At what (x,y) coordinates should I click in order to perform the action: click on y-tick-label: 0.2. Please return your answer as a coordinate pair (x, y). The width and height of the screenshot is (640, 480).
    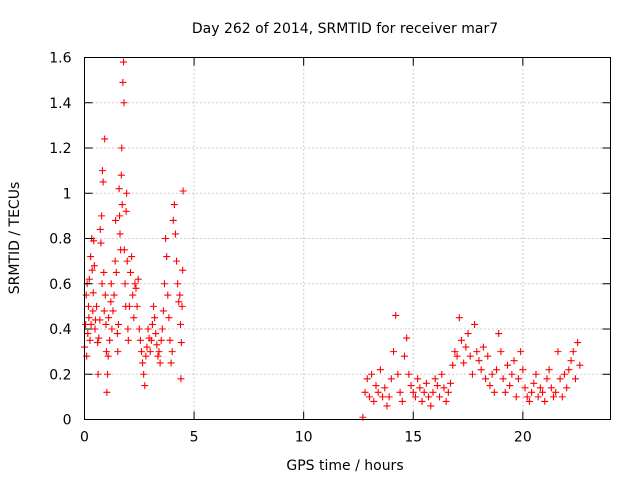
    Looking at the image, I should click on (60, 375).